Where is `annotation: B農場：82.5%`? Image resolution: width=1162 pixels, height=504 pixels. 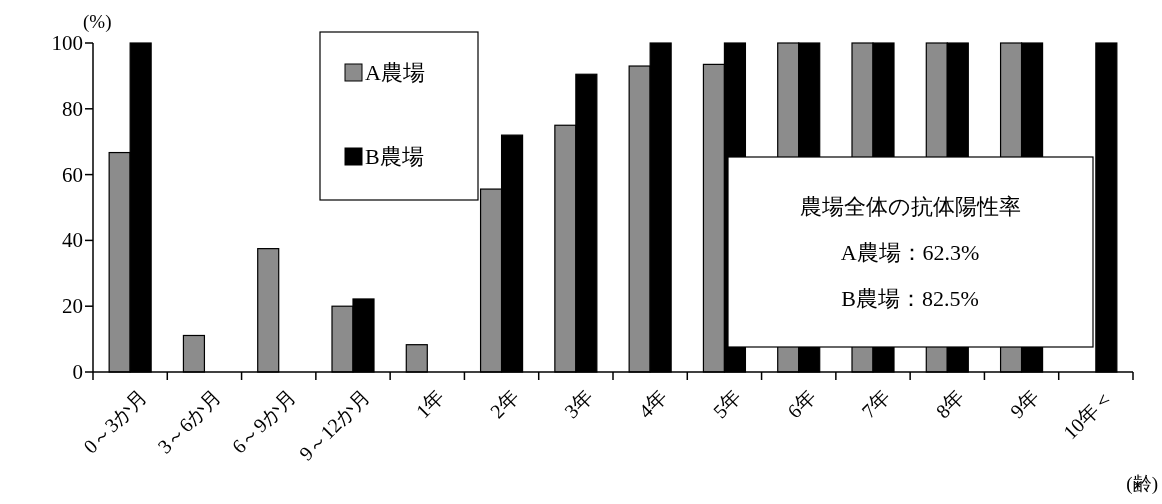
annotation: B農場：82.5% is located at coordinates (910, 298).